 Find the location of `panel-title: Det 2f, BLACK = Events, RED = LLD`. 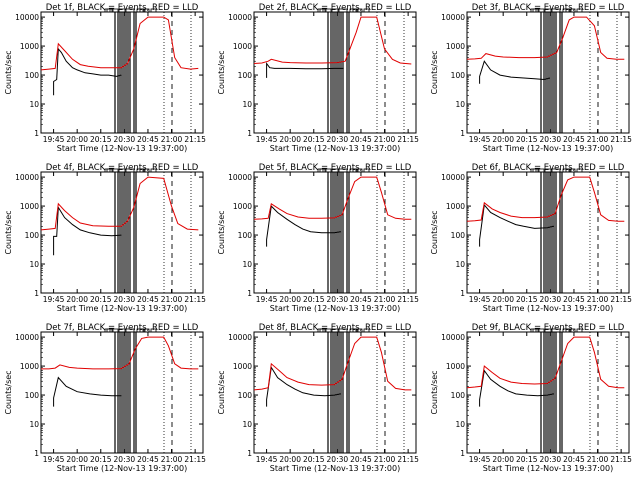

panel-title: Det 2f, BLACK = Events, RED = LLD is located at coordinates (335, 8).